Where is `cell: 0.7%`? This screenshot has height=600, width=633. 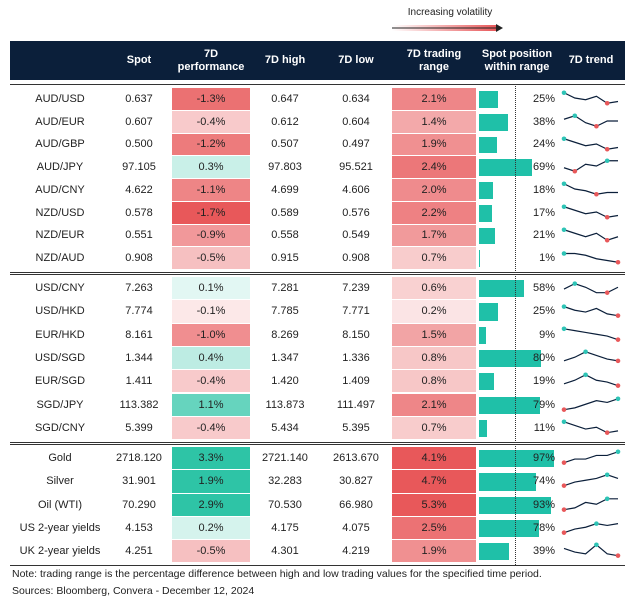 cell: 0.7% is located at coordinates (434, 428).